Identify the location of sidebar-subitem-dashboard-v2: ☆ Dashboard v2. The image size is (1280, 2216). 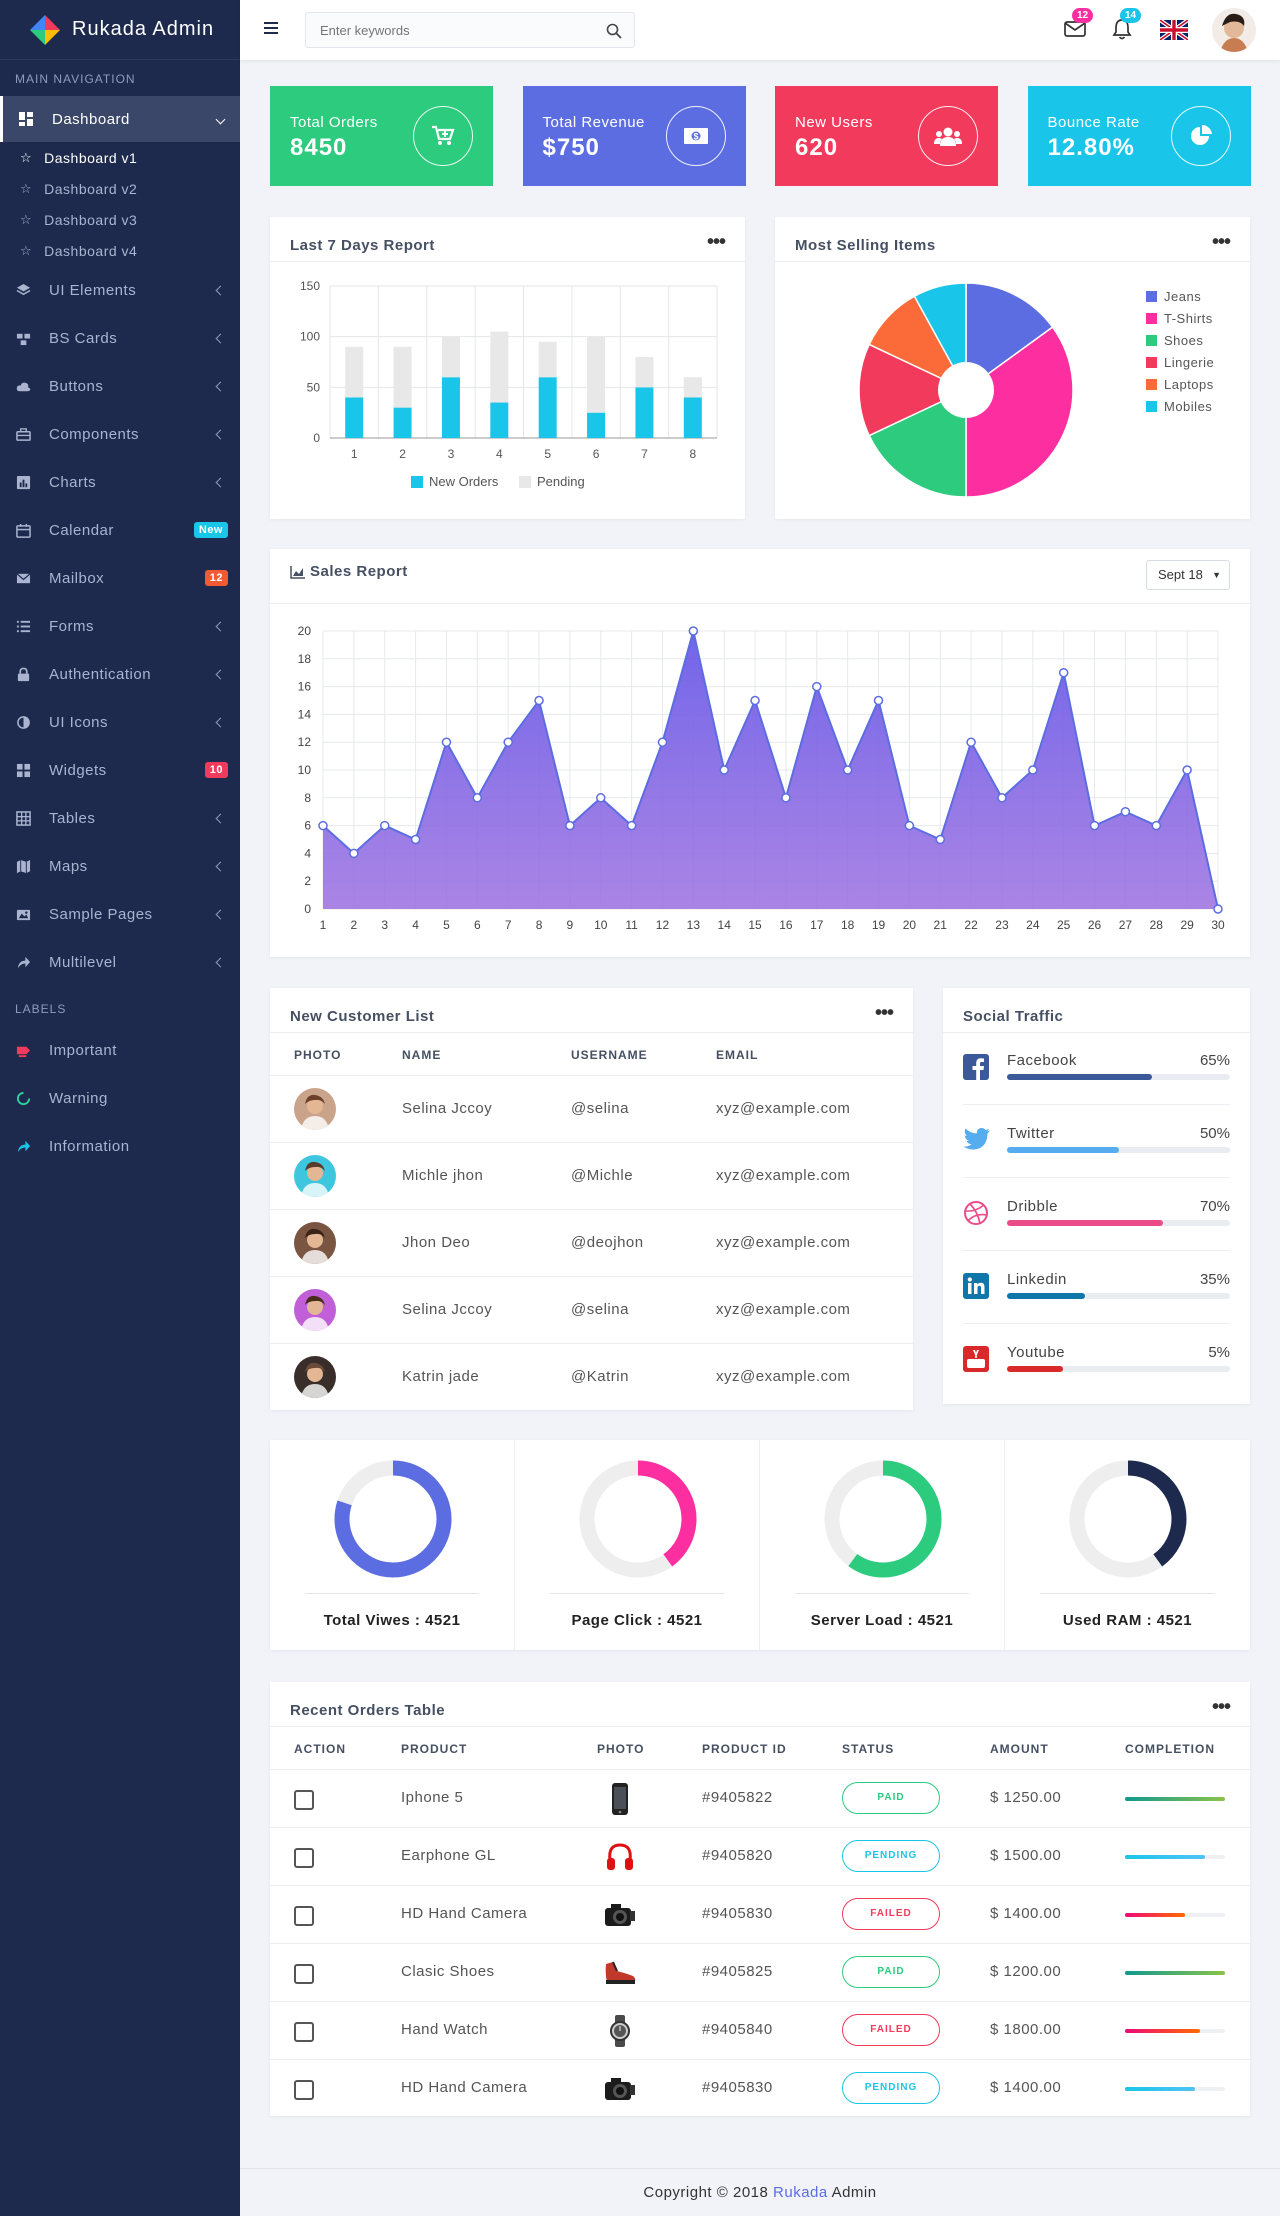
(120, 188).